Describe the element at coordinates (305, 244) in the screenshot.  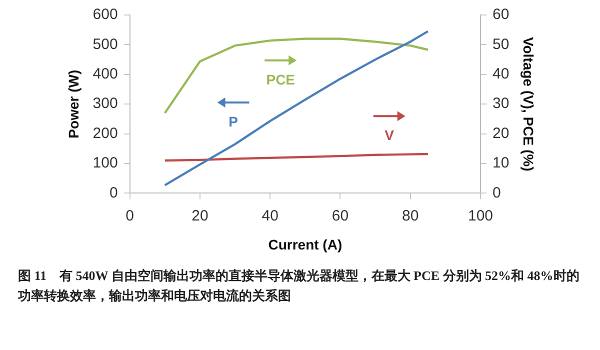
I see `x-axis-title: Current (A)` at that location.